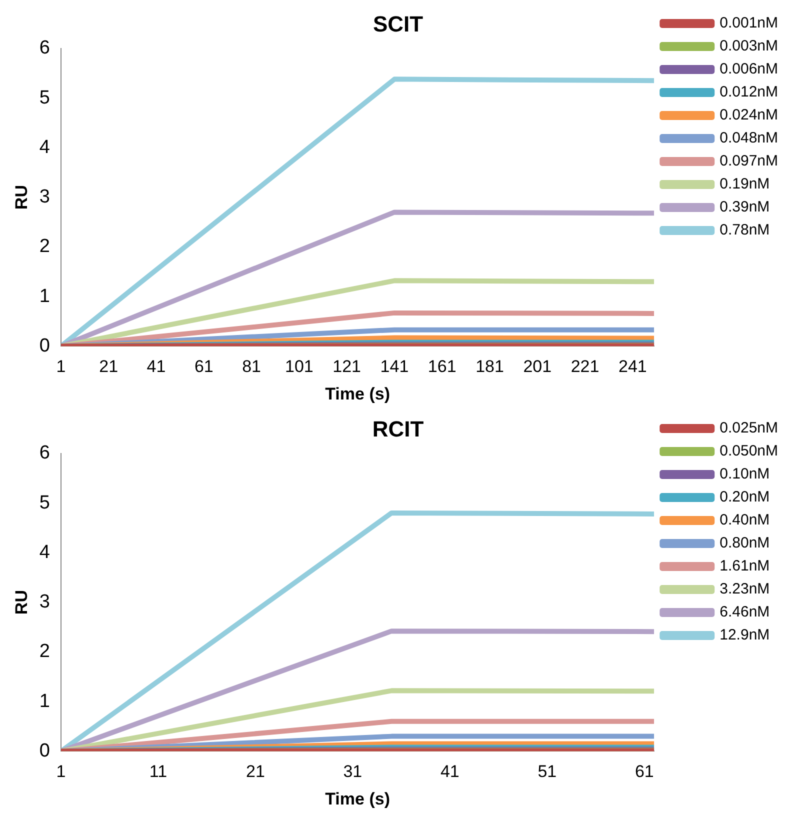  Describe the element at coordinates (749, 69) in the screenshot. I see `legend-label: 0.006nM` at that location.